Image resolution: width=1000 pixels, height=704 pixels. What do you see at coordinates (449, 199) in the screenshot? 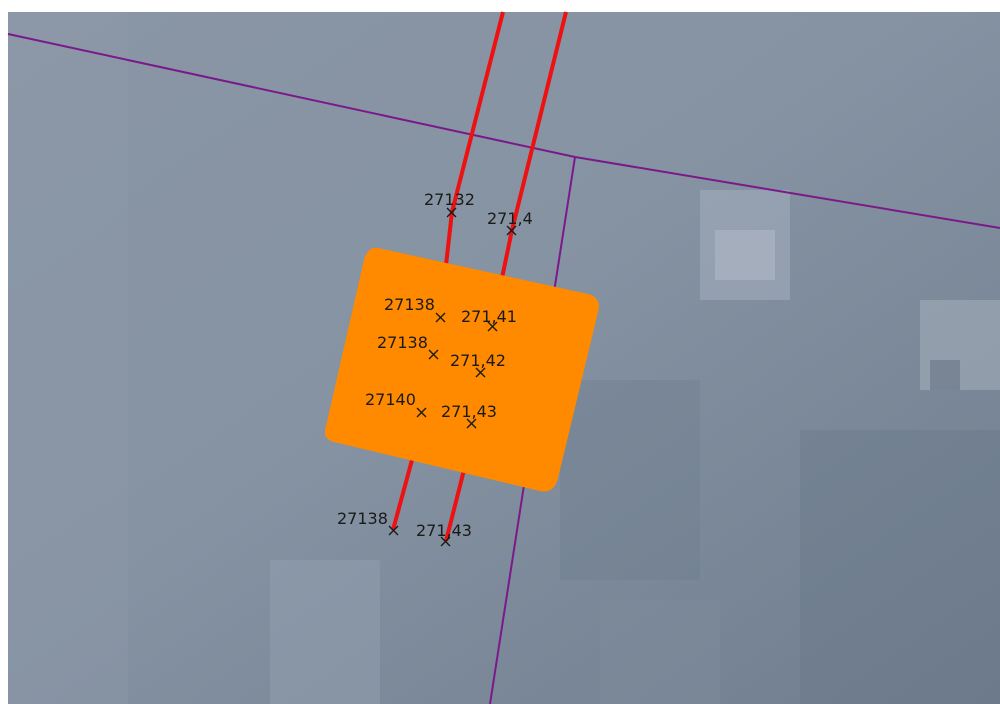
I see `point-label: 27132` at bounding box center [449, 199].